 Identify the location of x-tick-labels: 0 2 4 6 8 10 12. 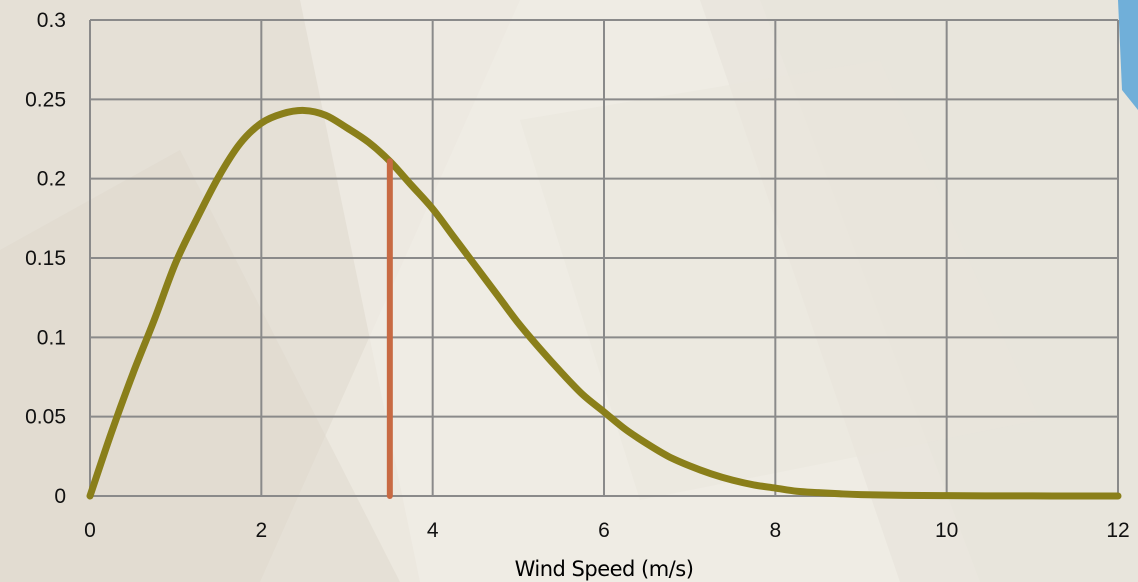
(607, 530).